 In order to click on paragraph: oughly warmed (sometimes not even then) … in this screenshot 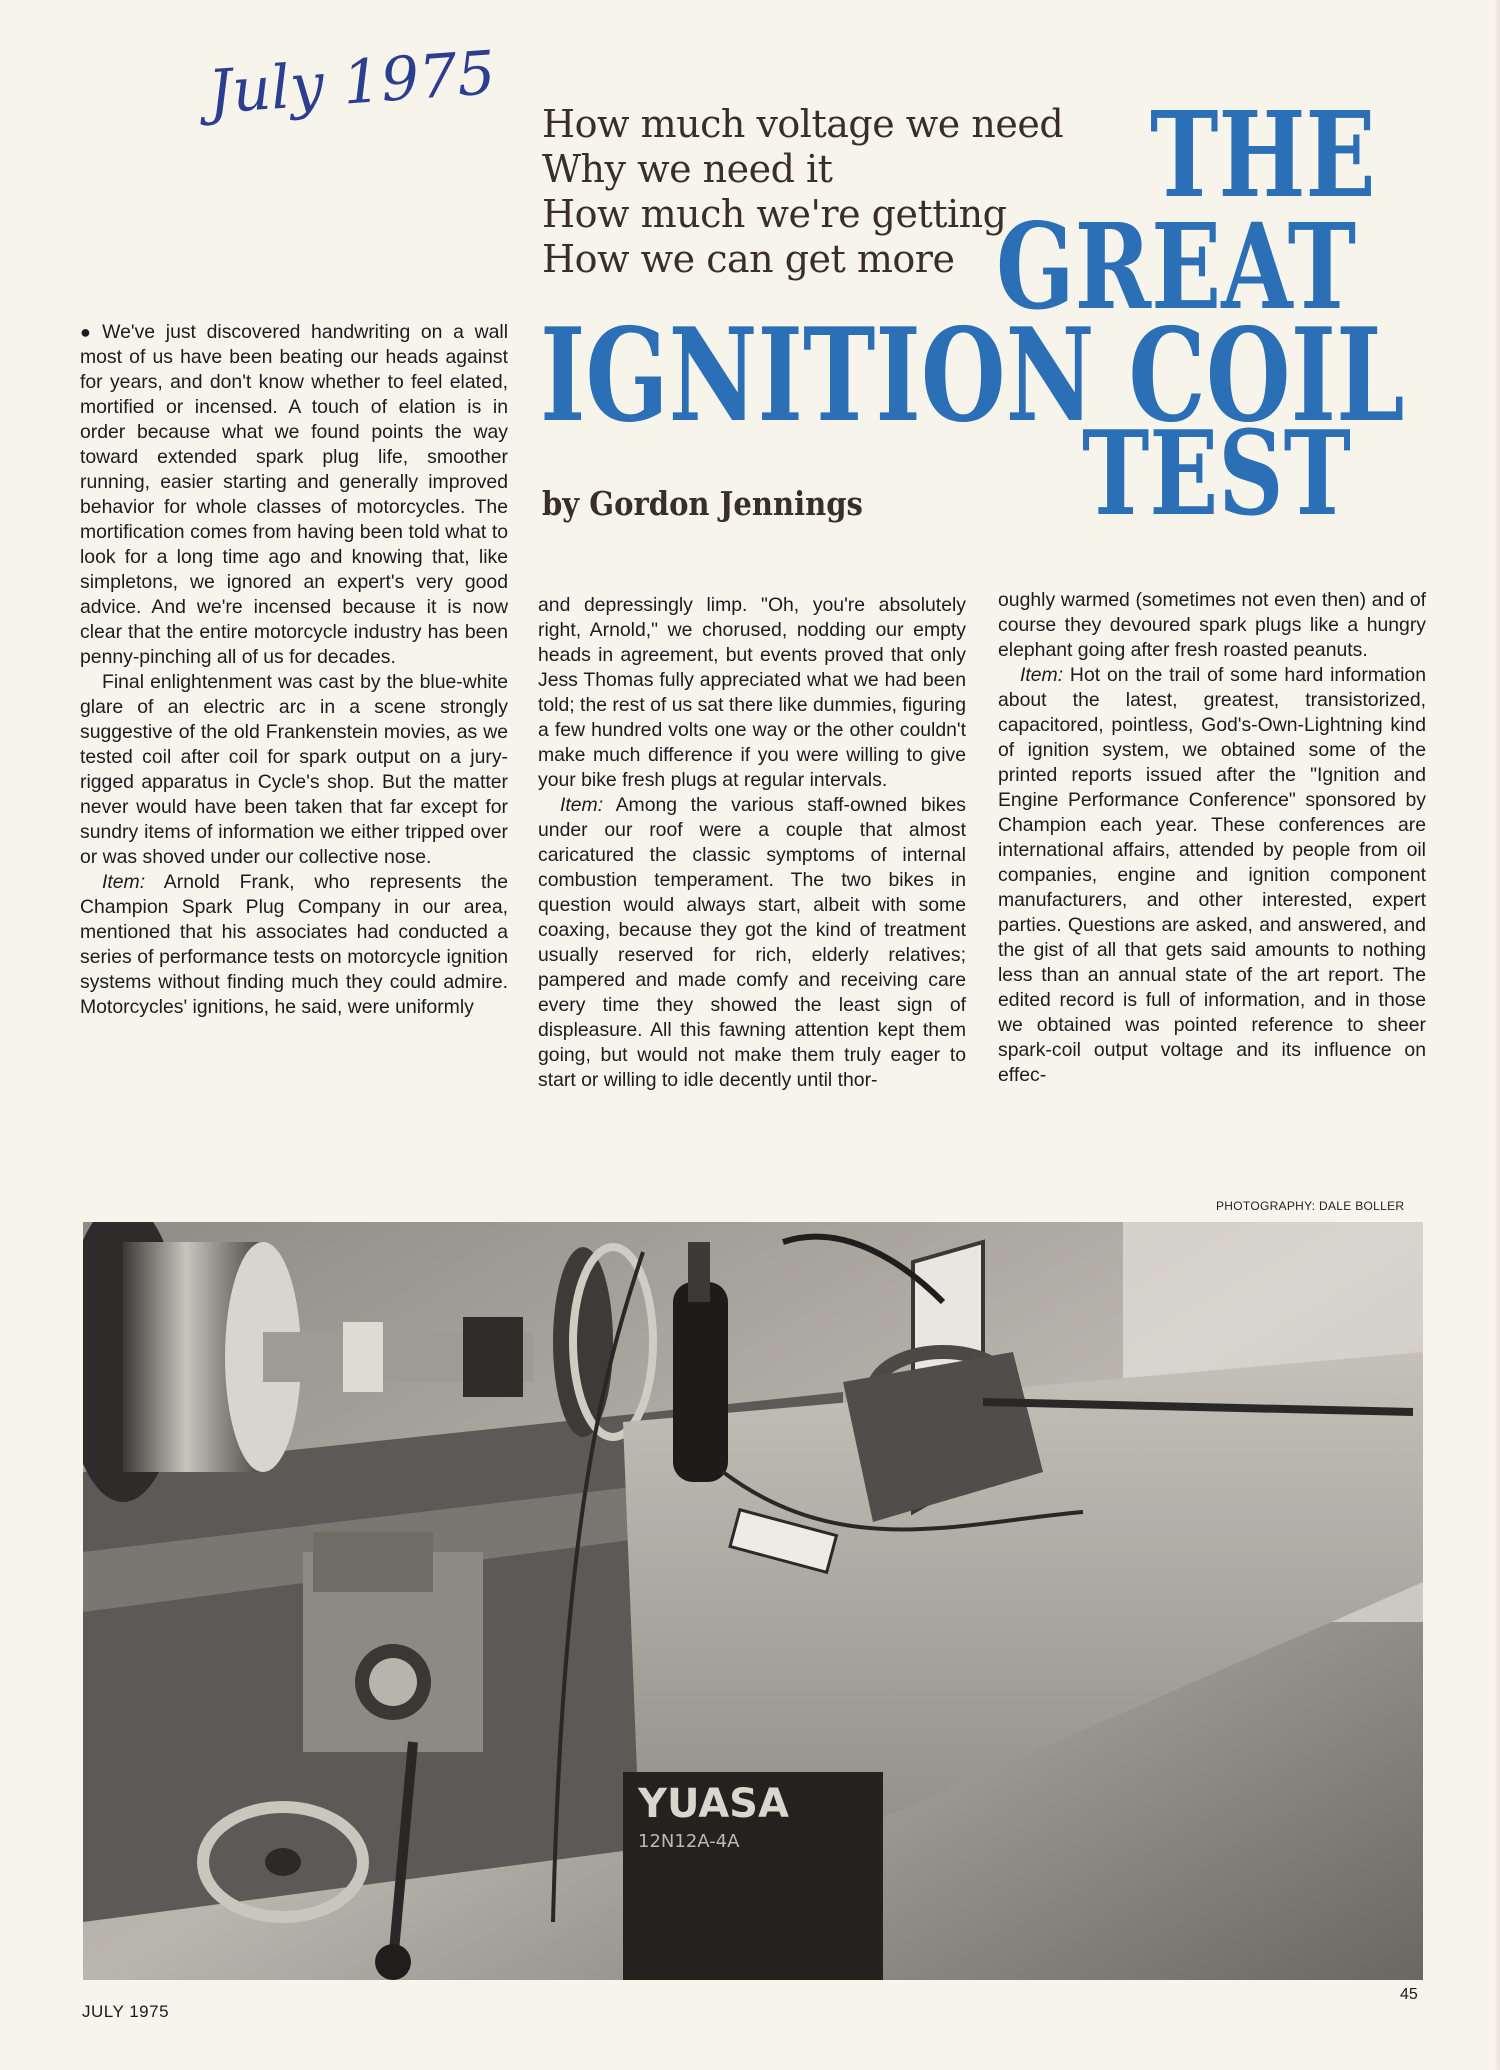, I will do `click(1212, 625)`.